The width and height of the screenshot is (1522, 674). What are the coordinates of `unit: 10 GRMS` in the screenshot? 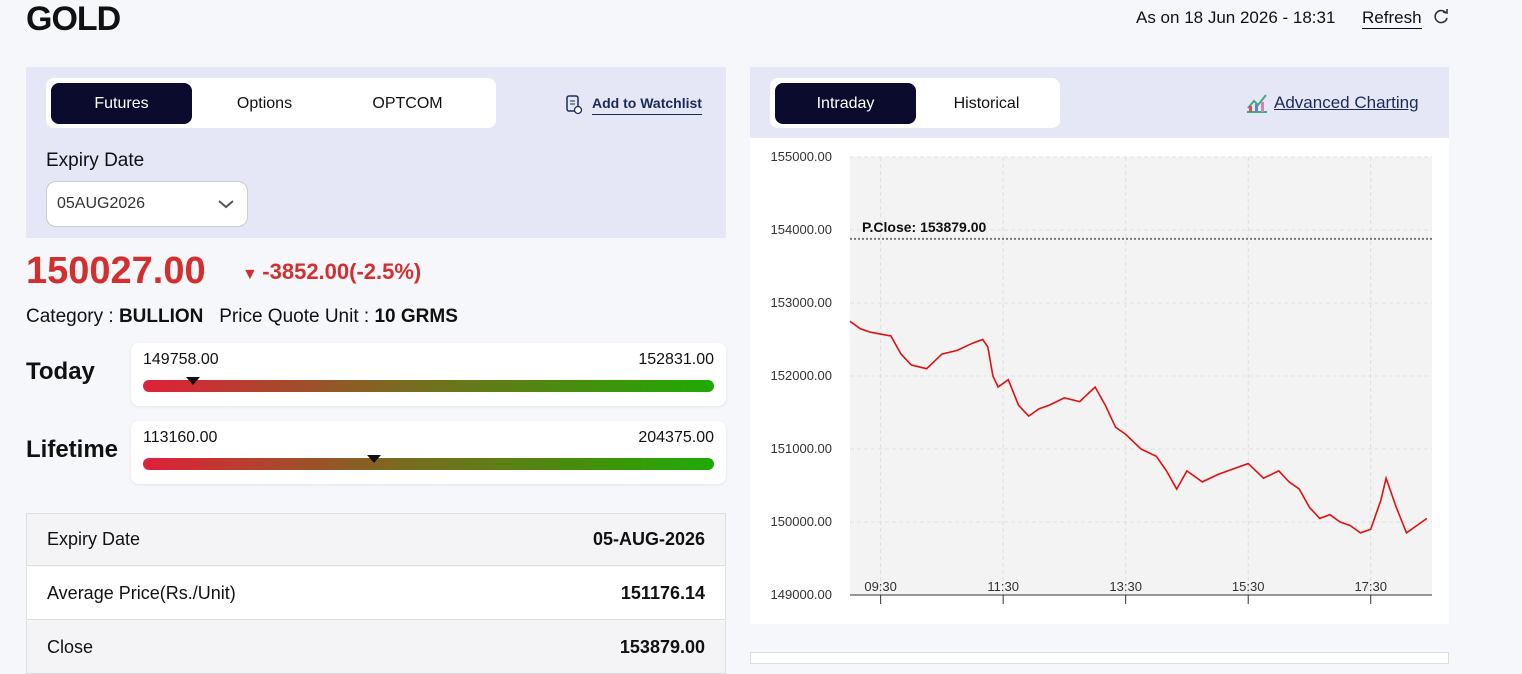 It's located at (416, 316).